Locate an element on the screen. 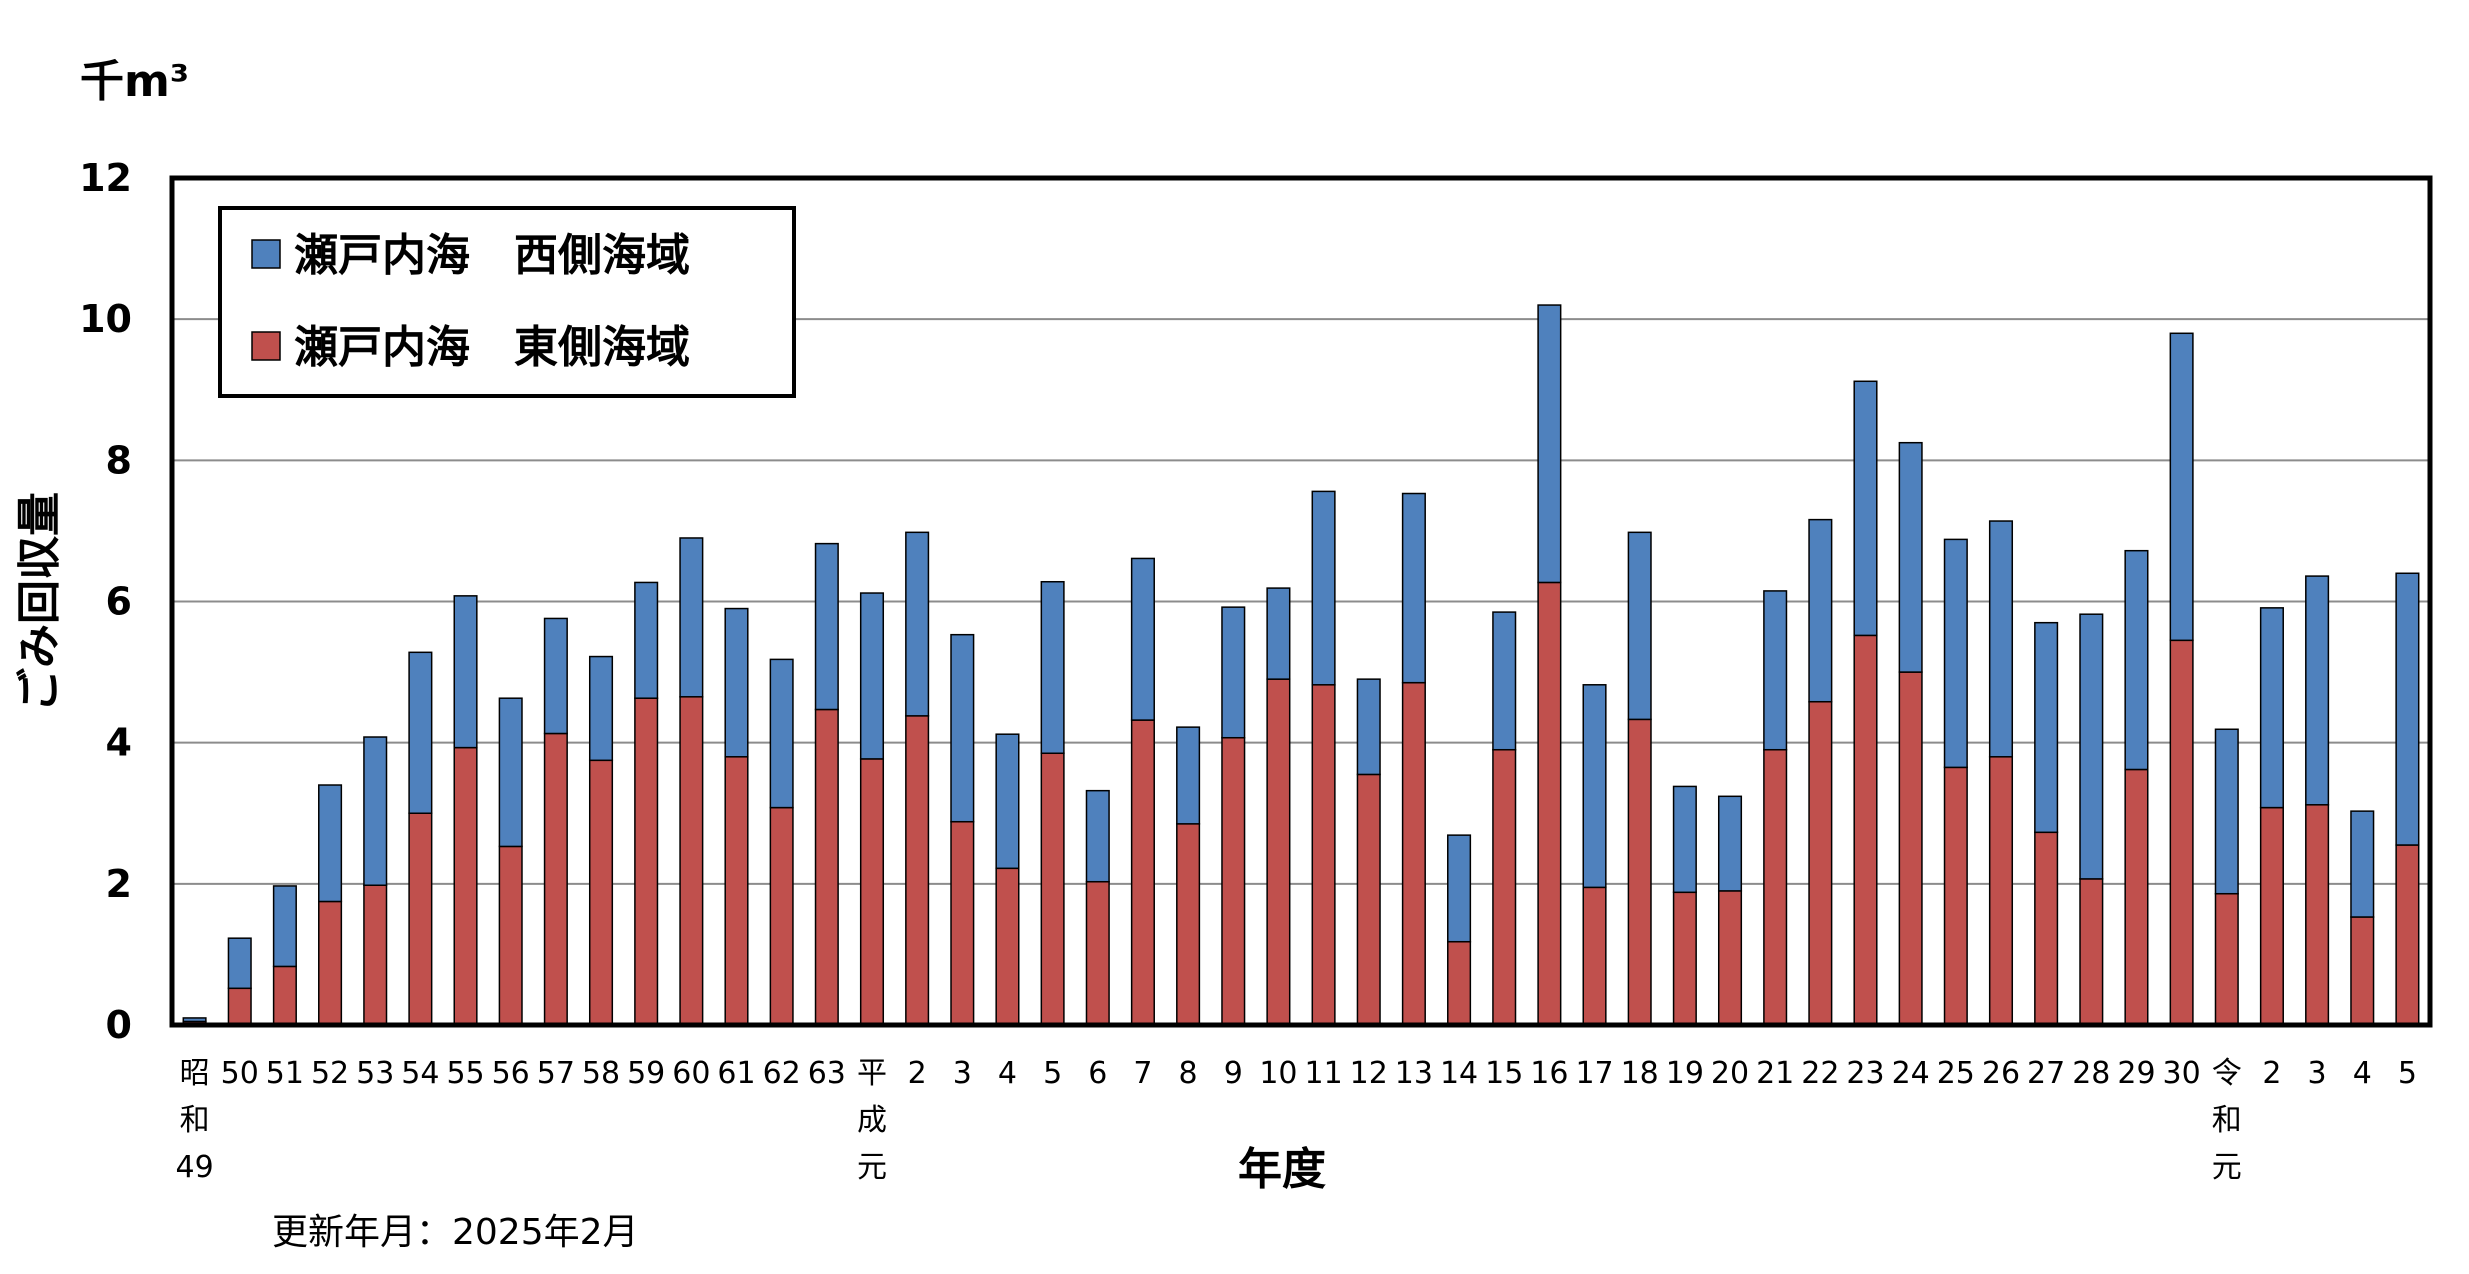 Image resolution: width=2469 pixels, height=1274 pixels. x-tick-label: 61 is located at coordinates (736, 1073).